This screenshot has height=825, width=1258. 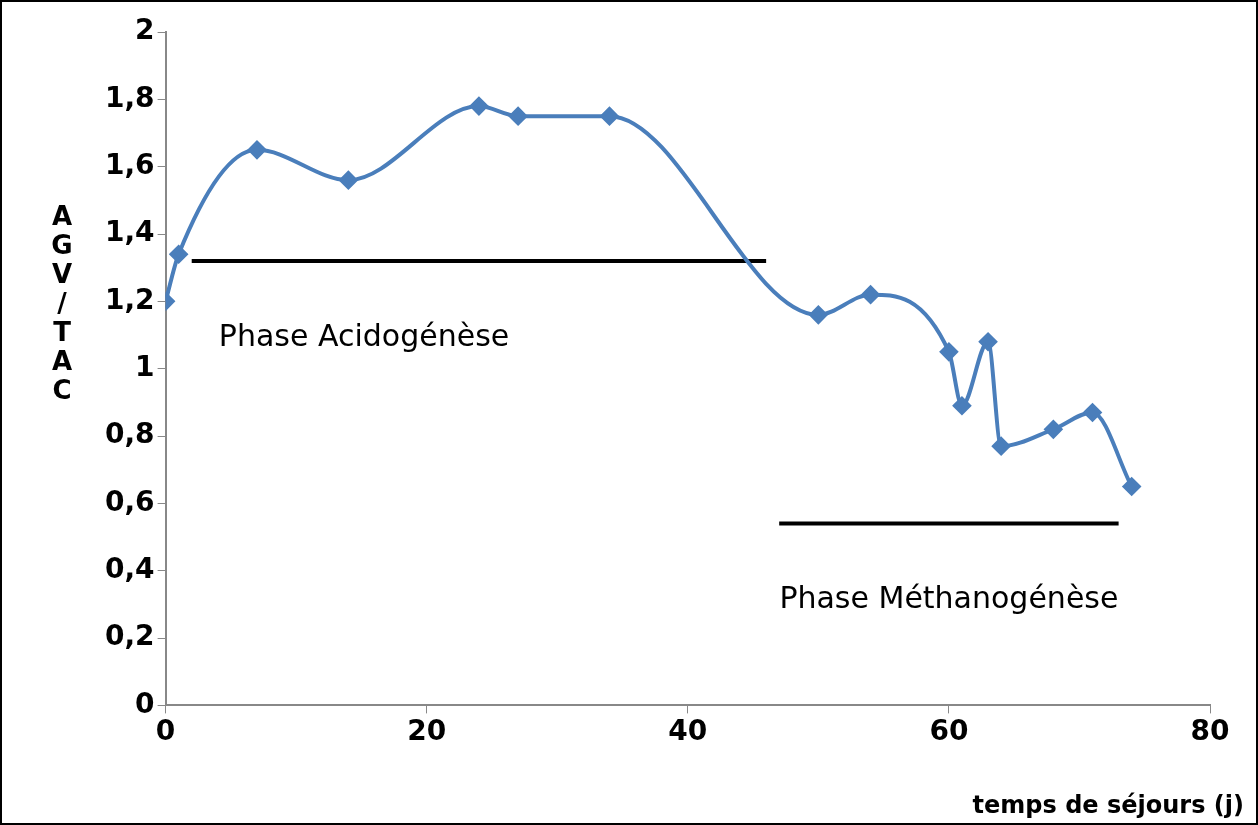 What do you see at coordinates (1108, 805) in the screenshot?
I see `x-axis-title: temps de séjours (j)` at bounding box center [1108, 805].